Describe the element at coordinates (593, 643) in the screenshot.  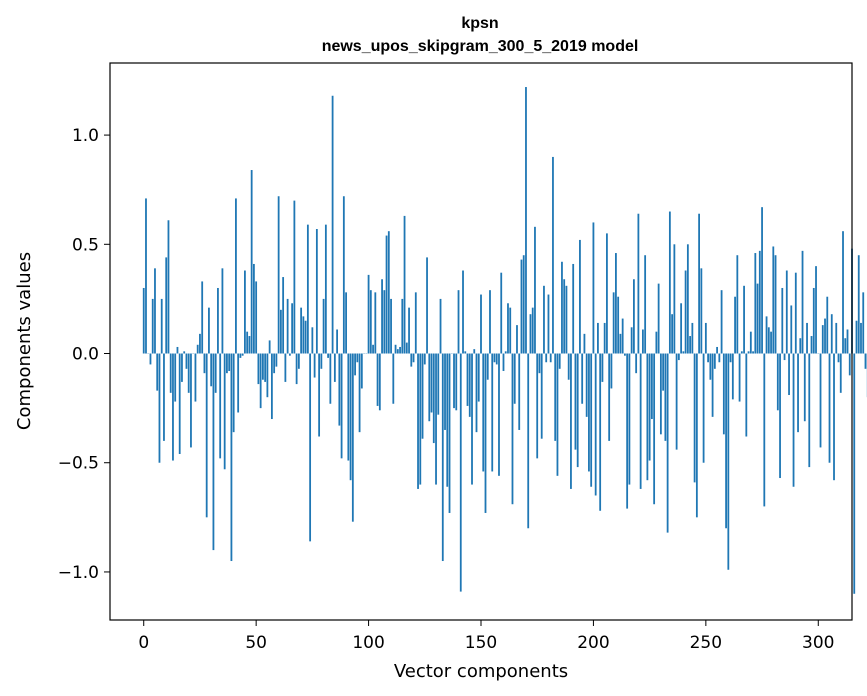
I see `x-tick-label-200: 200` at that location.